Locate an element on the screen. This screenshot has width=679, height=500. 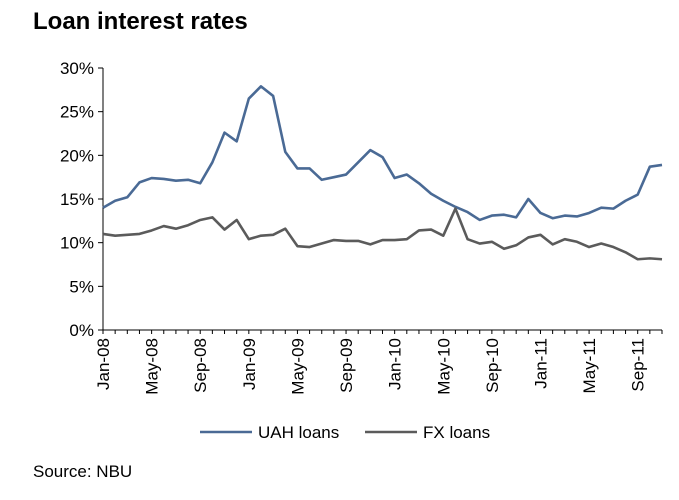
x-tick-label: Jan-09 is located at coordinates (249, 364).